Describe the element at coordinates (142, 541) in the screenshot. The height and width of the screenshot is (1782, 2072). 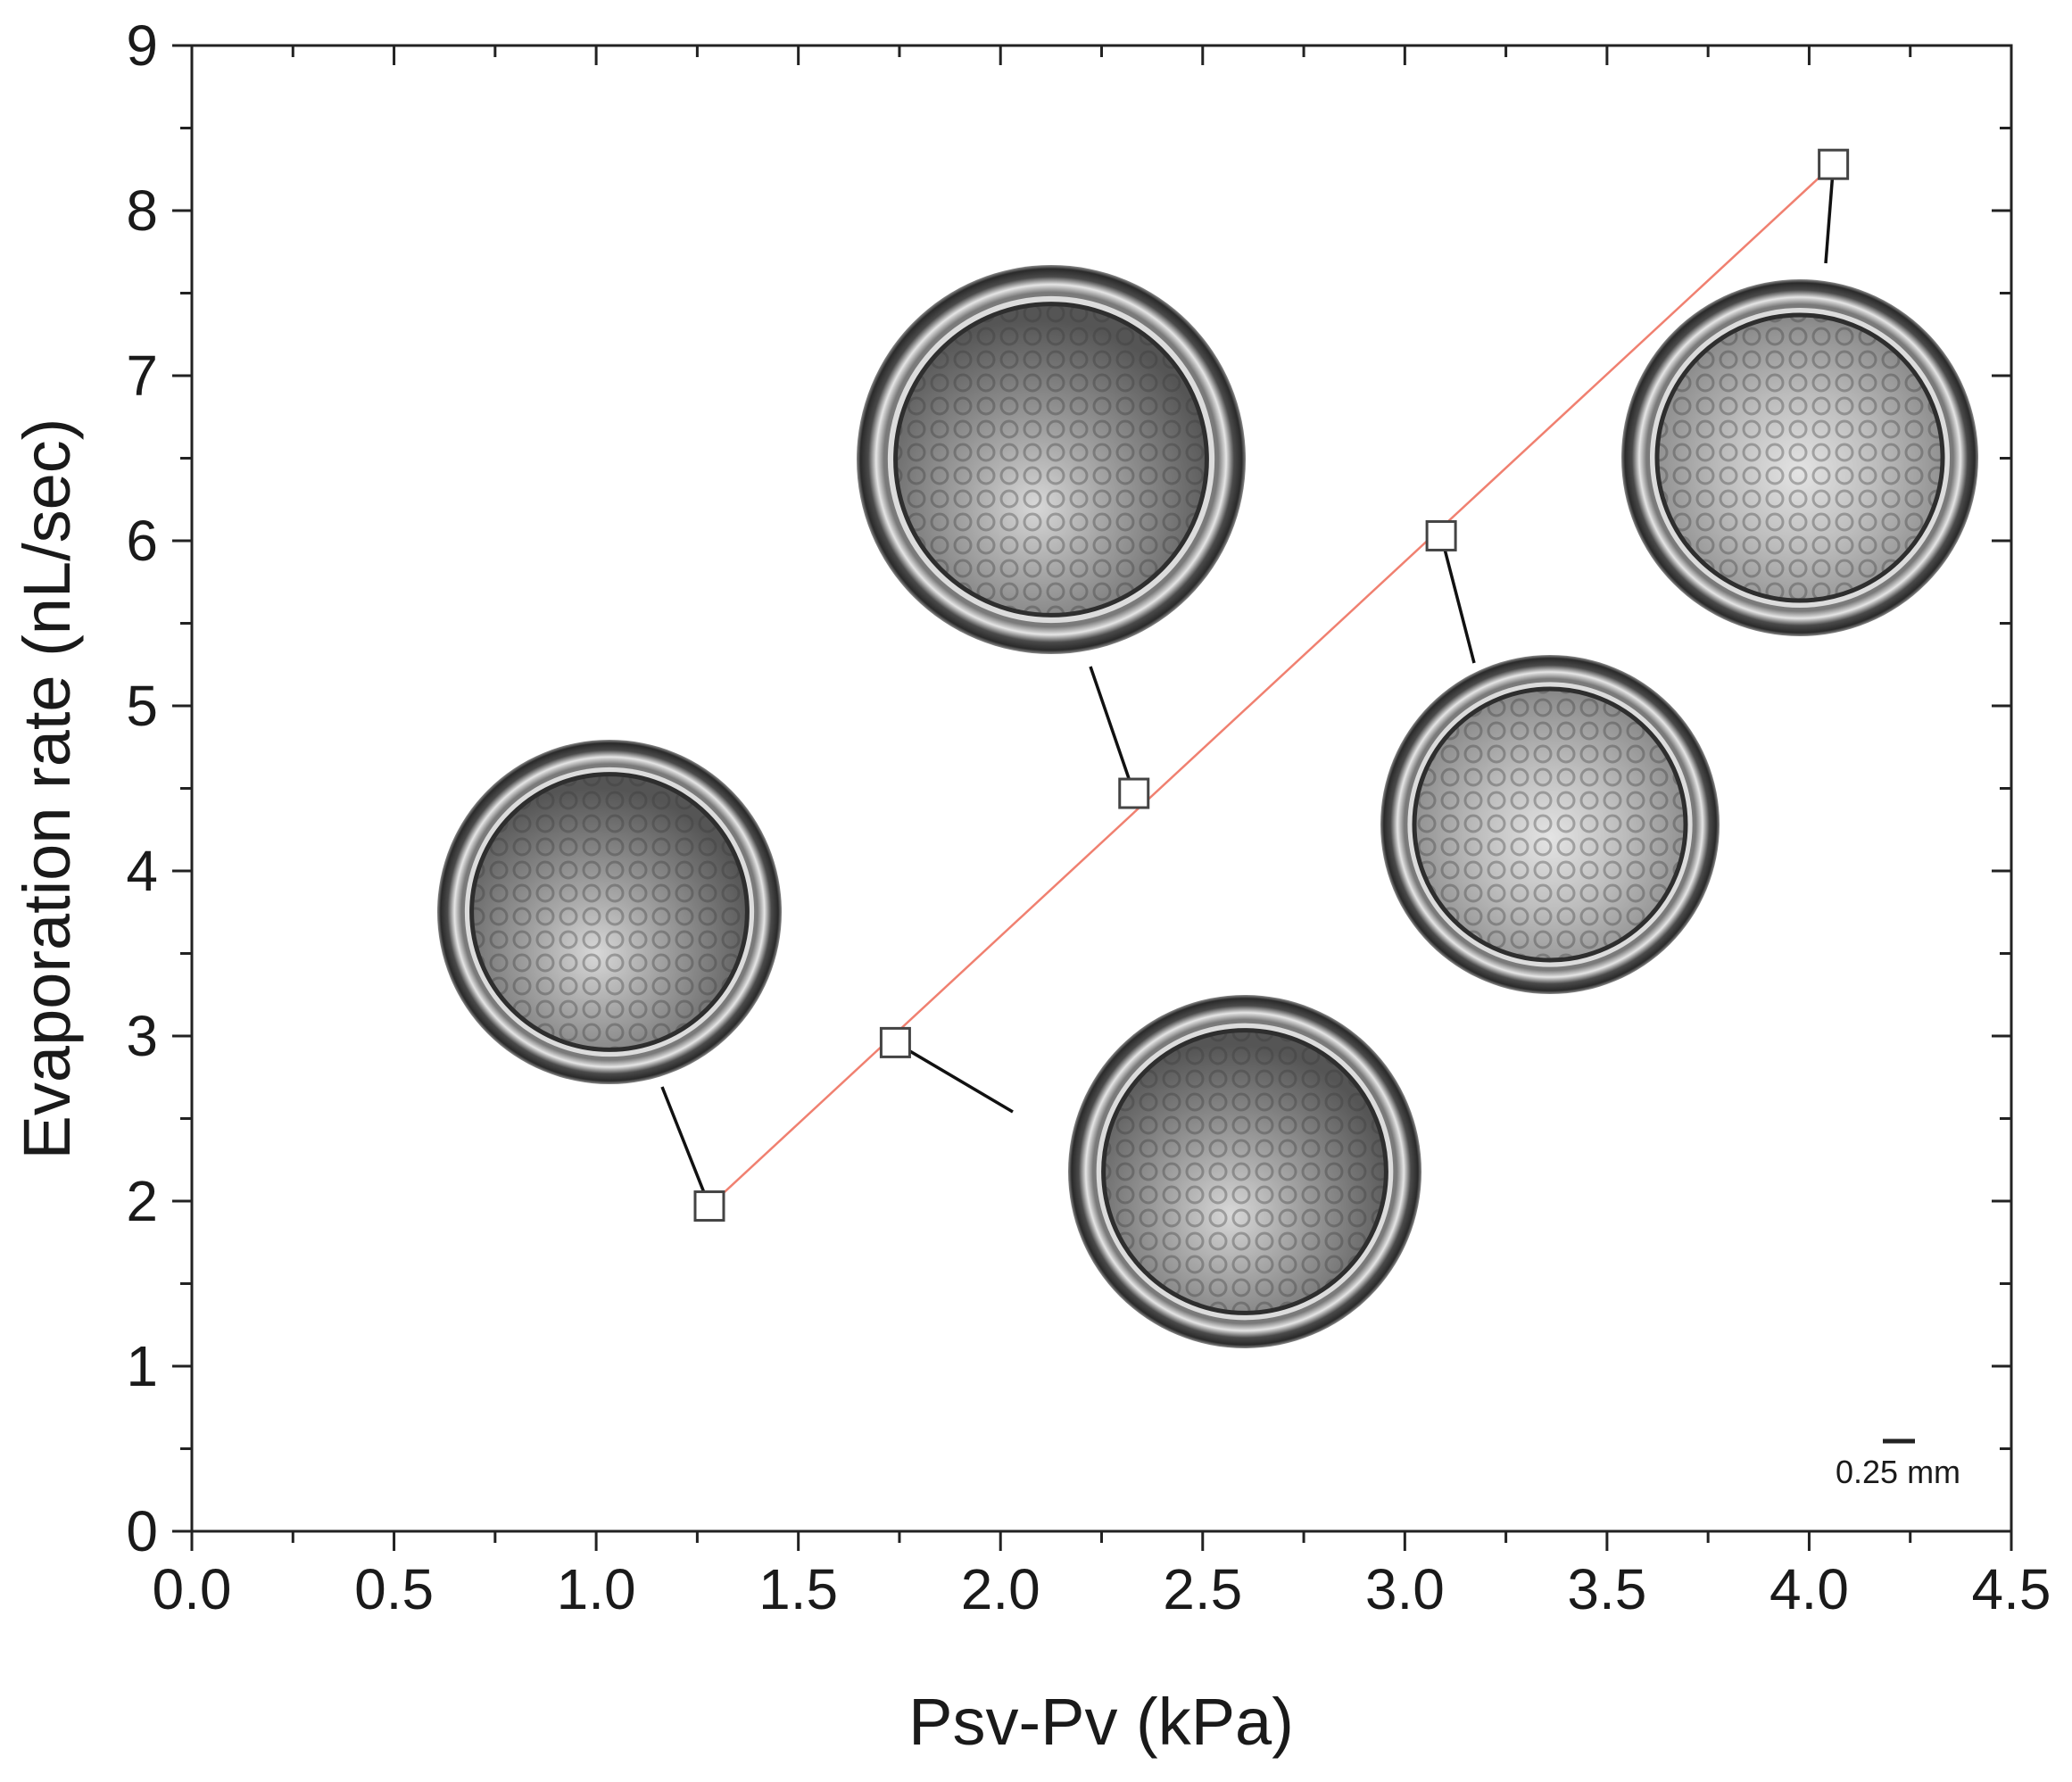
I see `y-tick-label: 6` at that location.